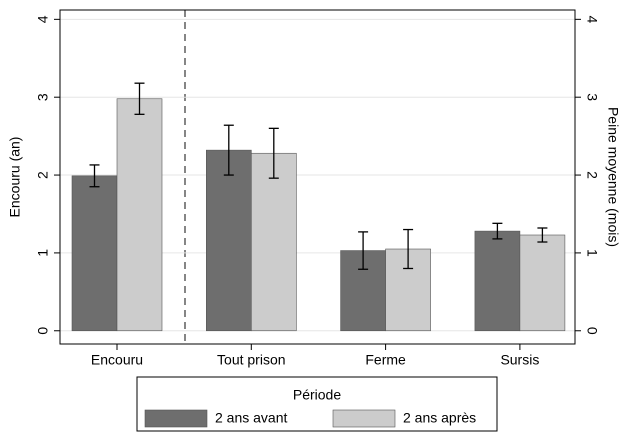 The height and width of the screenshot is (432, 628). What do you see at coordinates (43, 97) in the screenshot?
I see `y-tick-label: 3` at bounding box center [43, 97].